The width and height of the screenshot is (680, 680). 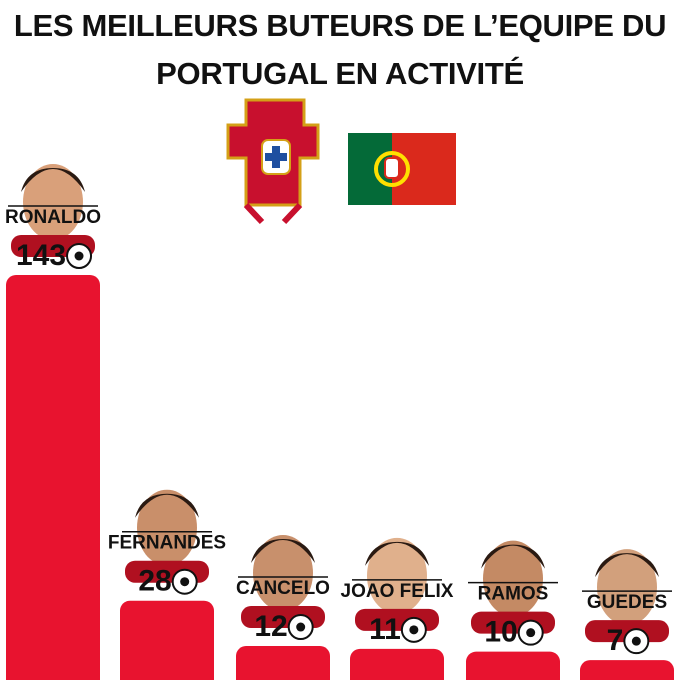 What do you see at coordinates (500, 632) in the screenshot?
I see `value-label: 10` at bounding box center [500, 632].